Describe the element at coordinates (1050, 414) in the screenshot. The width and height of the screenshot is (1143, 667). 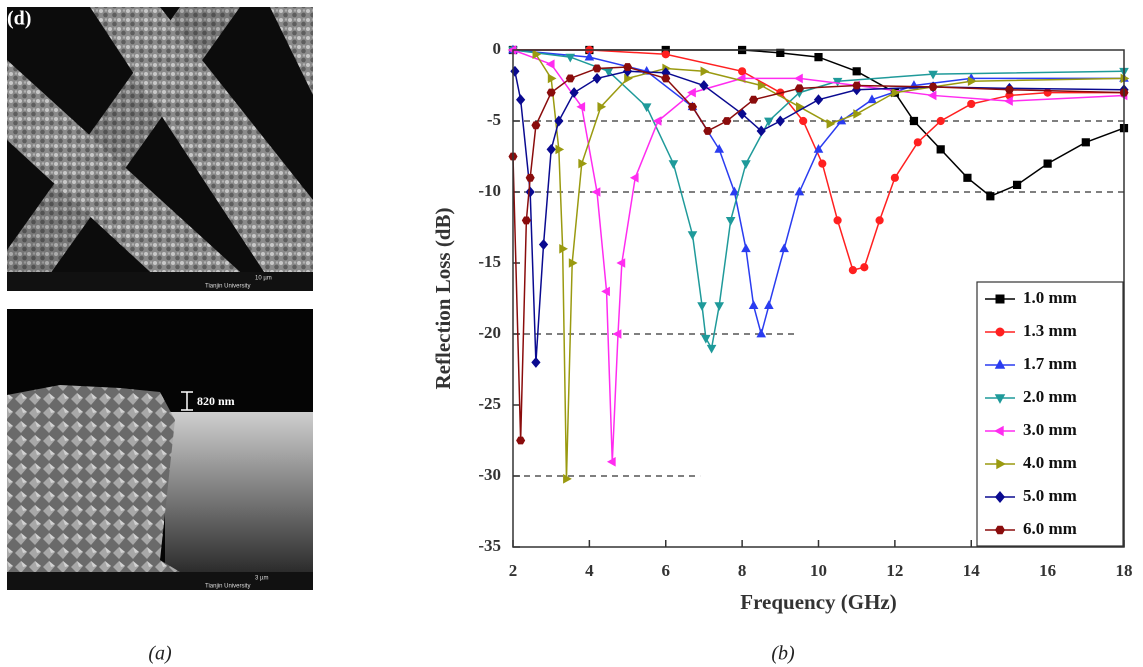
I see `legend-box` at that location.